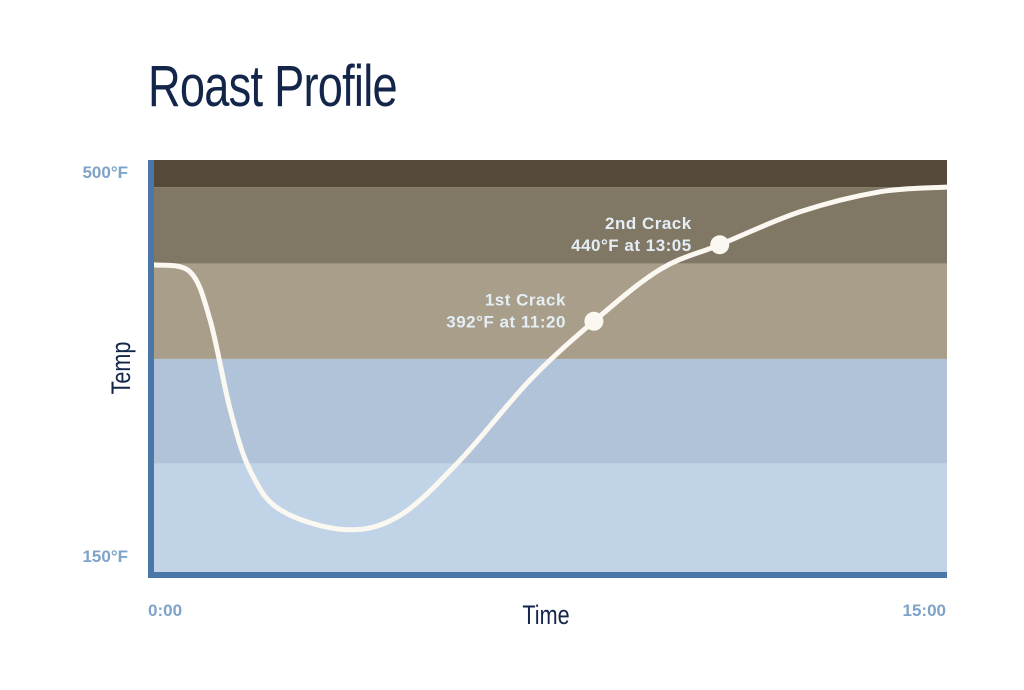 Image resolution: width=1024 pixels, height=690 pixels. I want to click on annotation-title-2: 2nd Crack, so click(648, 223).